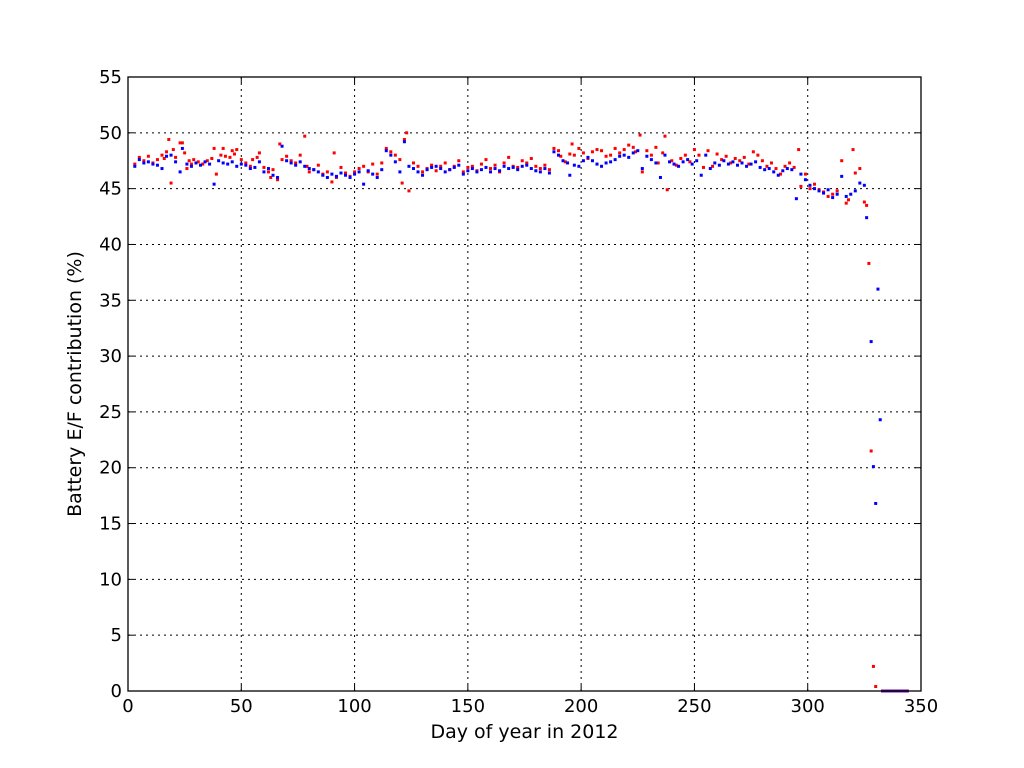 This screenshot has width=1024, height=768. Describe the element at coordinates (110, 77) in the screenshot. I see `y-tick-label: 55` at that location.